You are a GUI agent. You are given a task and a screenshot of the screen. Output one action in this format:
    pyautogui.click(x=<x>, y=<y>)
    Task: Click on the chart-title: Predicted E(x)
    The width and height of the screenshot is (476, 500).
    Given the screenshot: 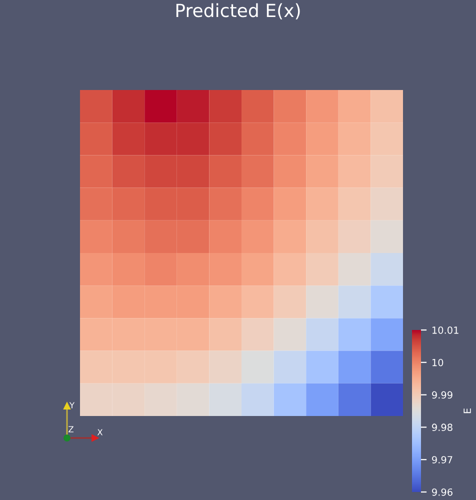 What is the action you would take?
    pyautogui.click(x=238, y=11)
    